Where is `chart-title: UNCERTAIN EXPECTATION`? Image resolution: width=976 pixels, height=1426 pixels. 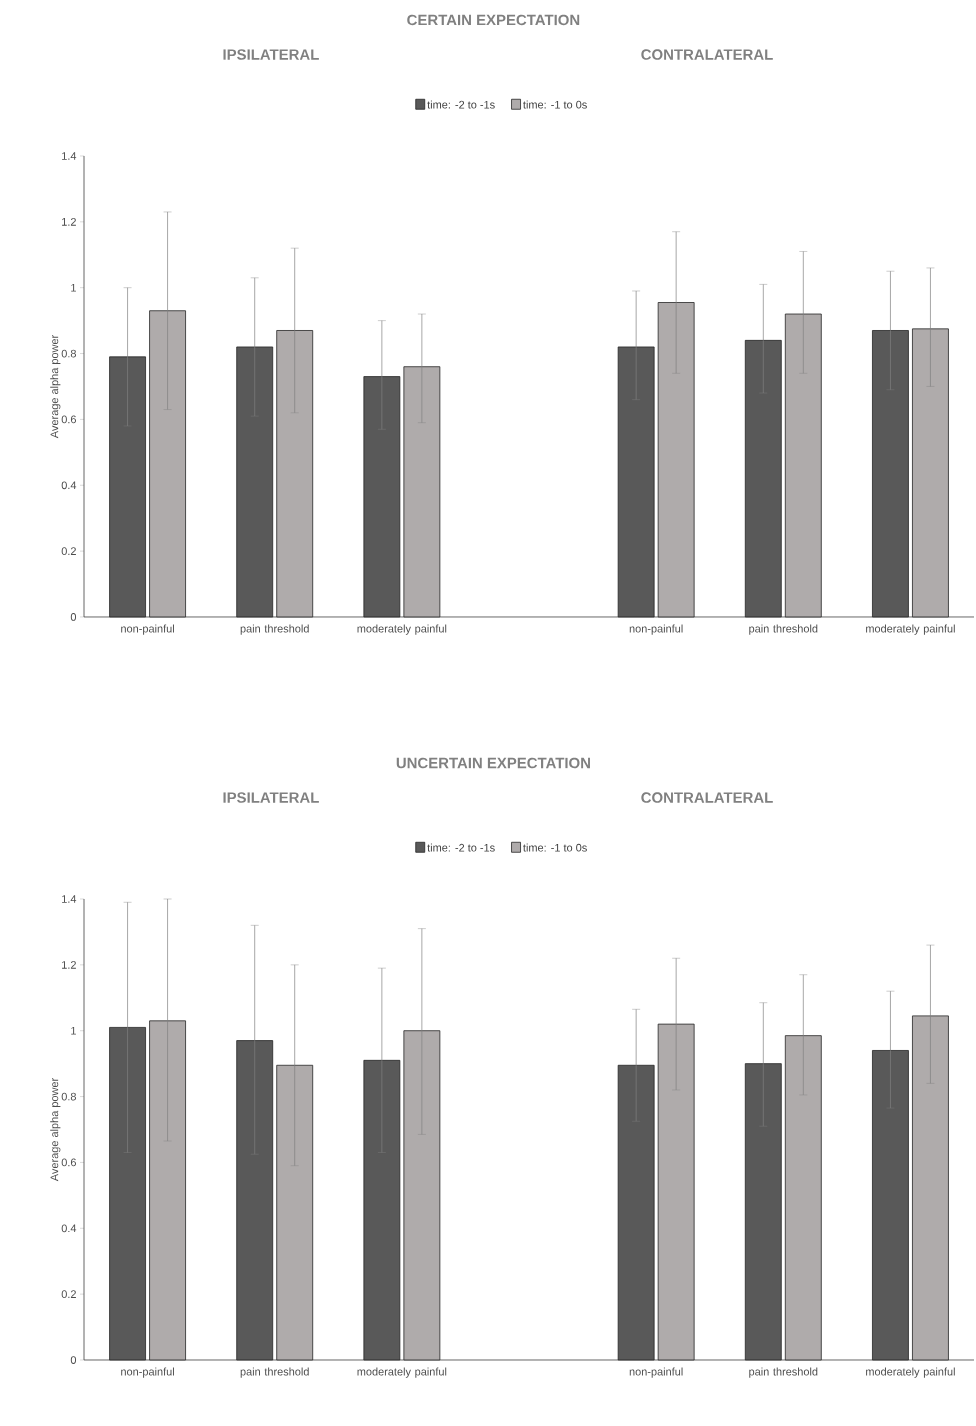 chart-title: UNCERTAIN EXPECTATION is located at coordinates (493, 763).